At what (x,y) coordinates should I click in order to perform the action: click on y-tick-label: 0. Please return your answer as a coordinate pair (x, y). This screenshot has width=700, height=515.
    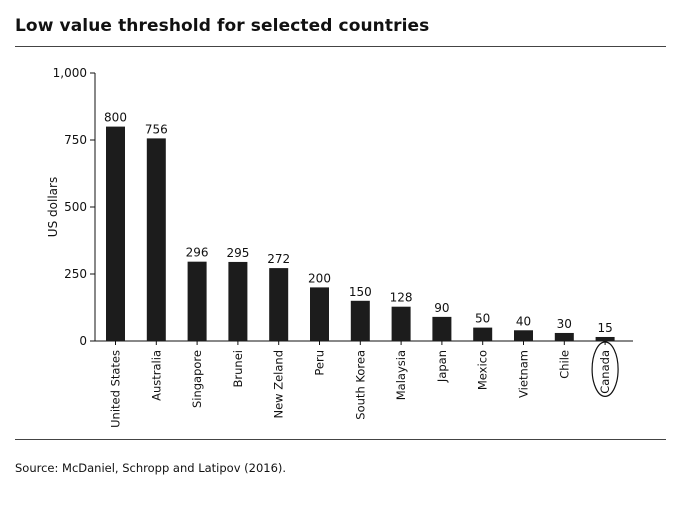
    Looking at the image, I should click on (83, 341).